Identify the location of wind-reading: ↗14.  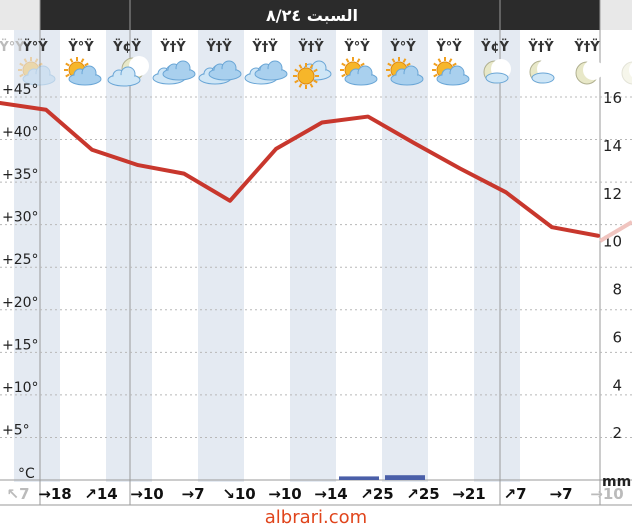
(100, 494).